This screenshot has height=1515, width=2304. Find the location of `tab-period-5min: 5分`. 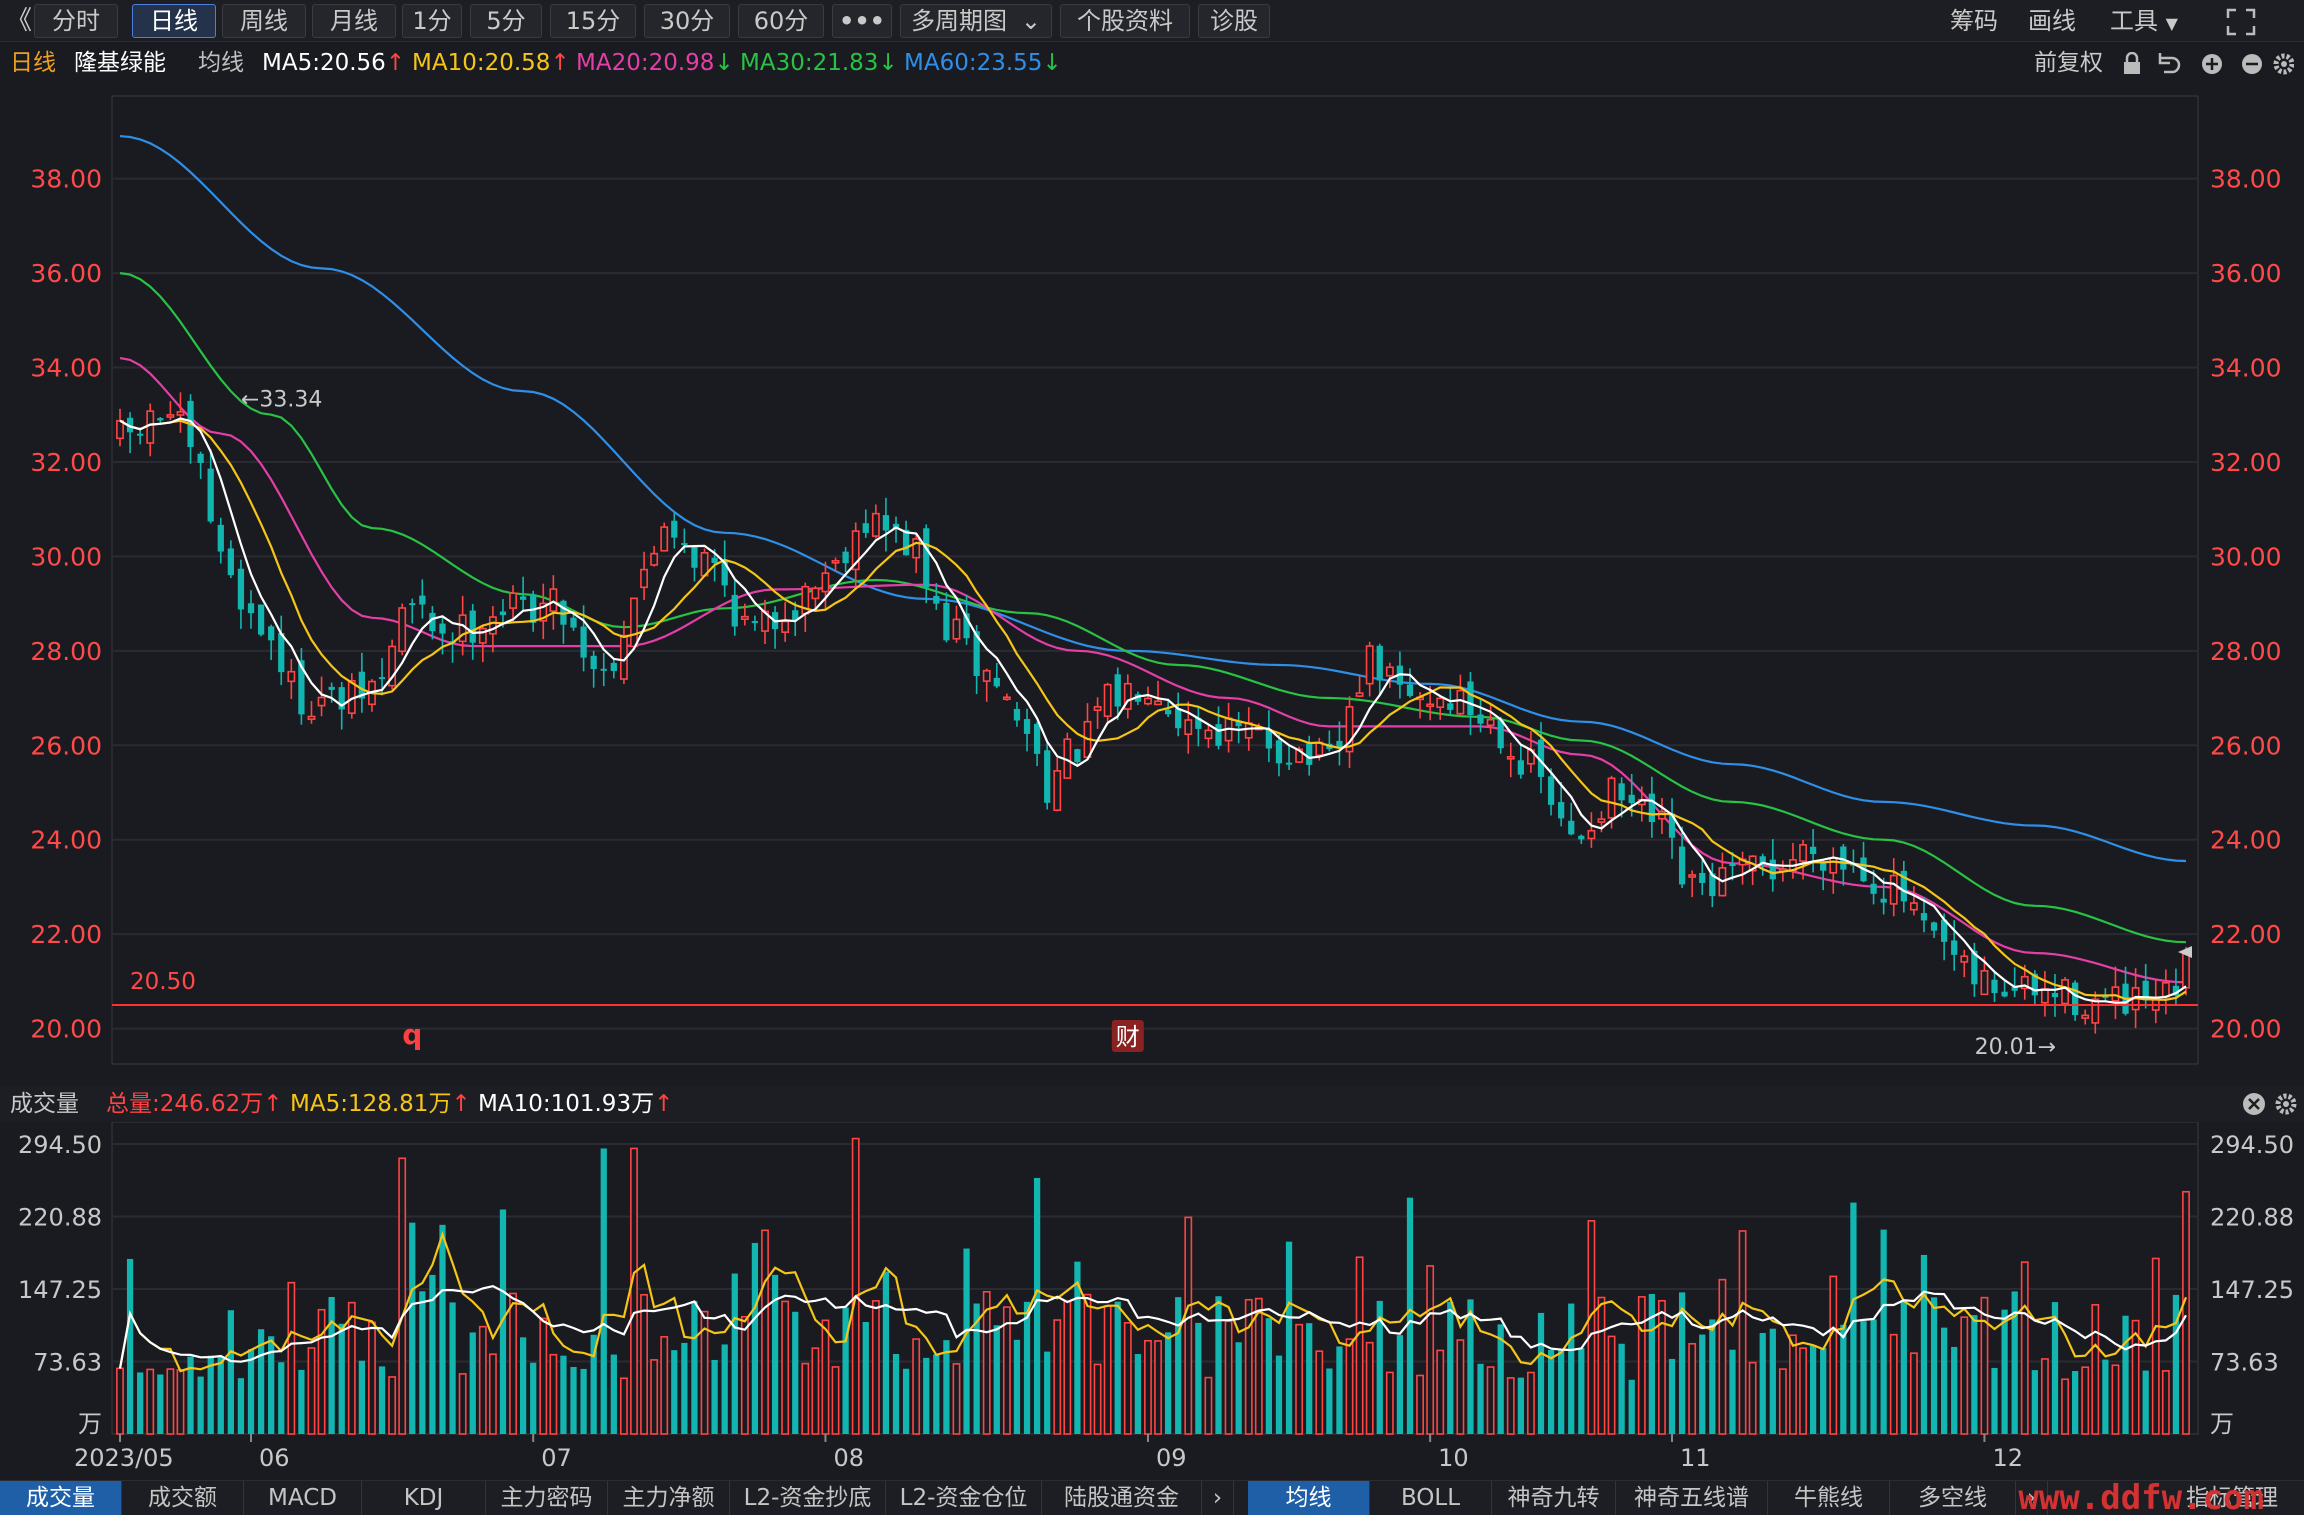

tab-period-5min: 5分 is located at coordinates (506, 21).